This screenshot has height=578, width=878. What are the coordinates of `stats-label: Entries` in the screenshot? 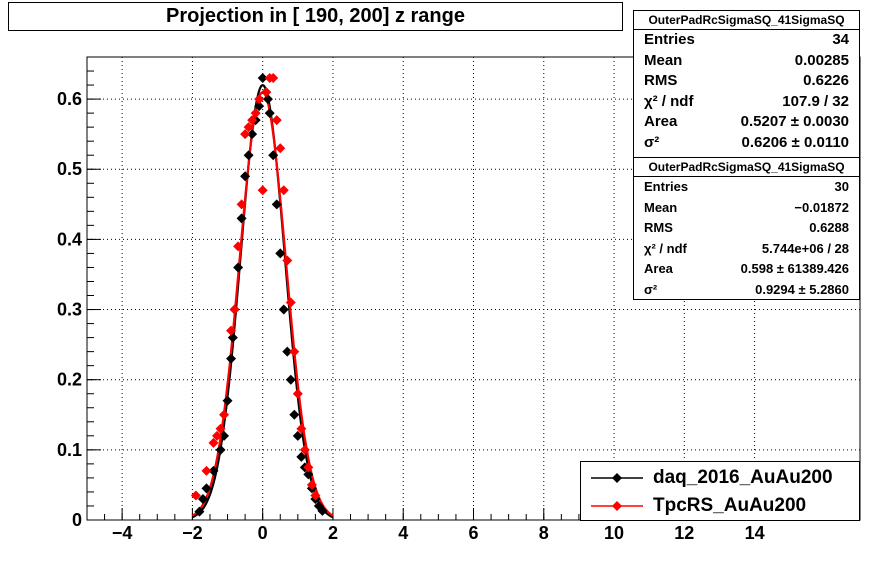 It's located at (666, 186).